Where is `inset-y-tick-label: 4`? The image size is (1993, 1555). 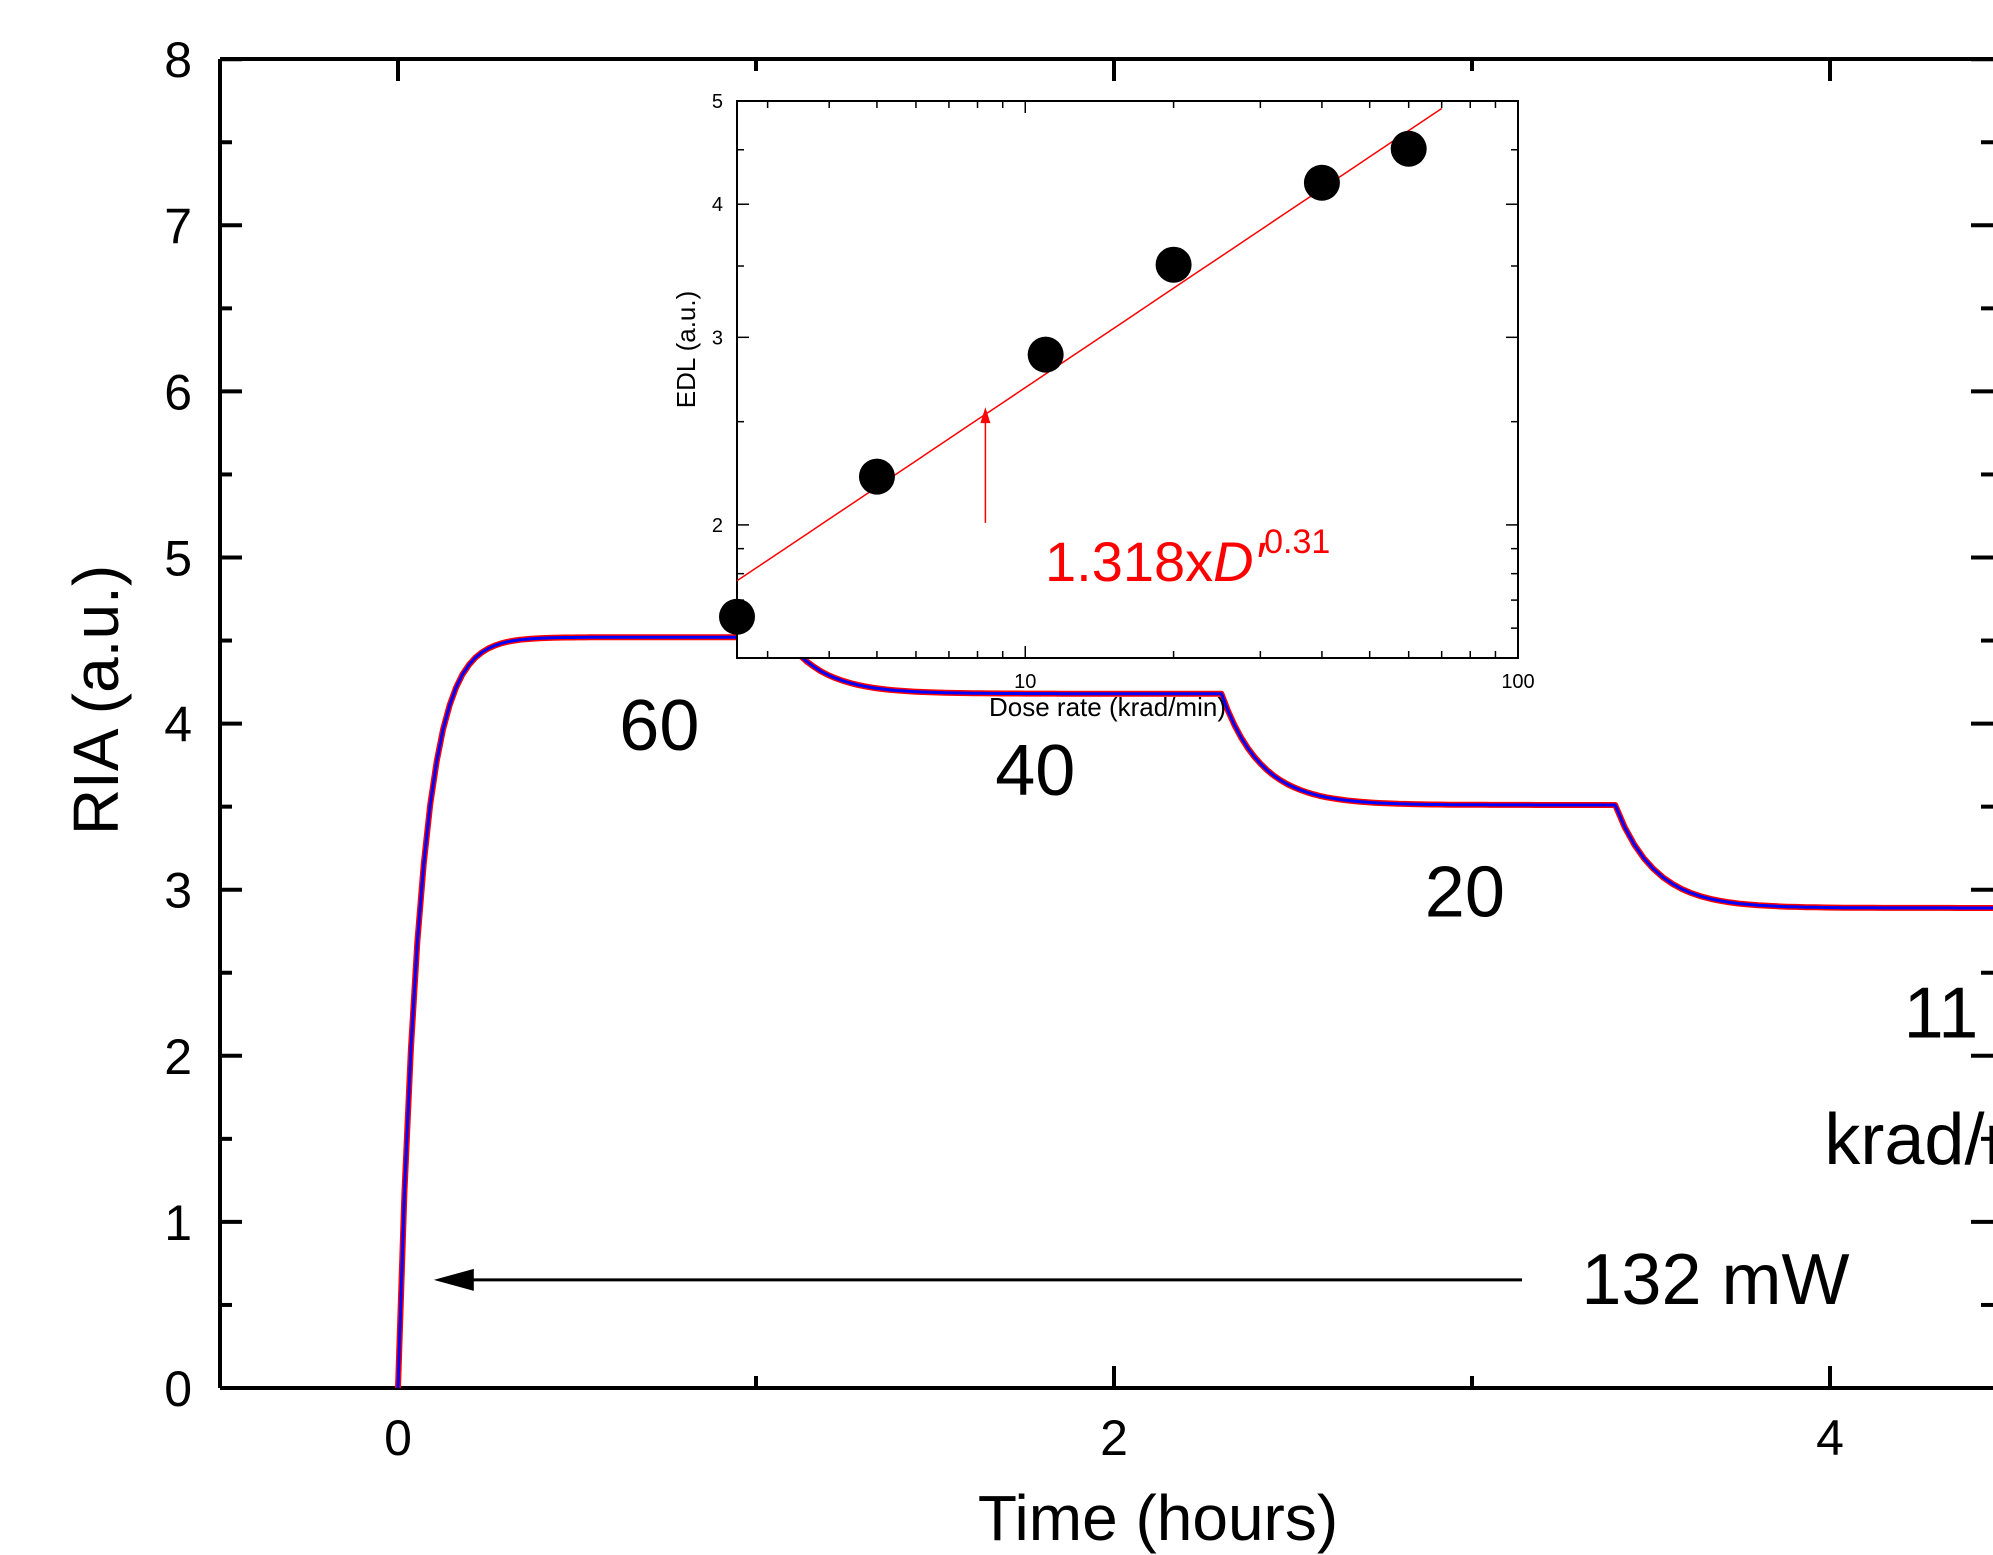 inset-y-tick-label: 4 is located at coordinates (717, 205).